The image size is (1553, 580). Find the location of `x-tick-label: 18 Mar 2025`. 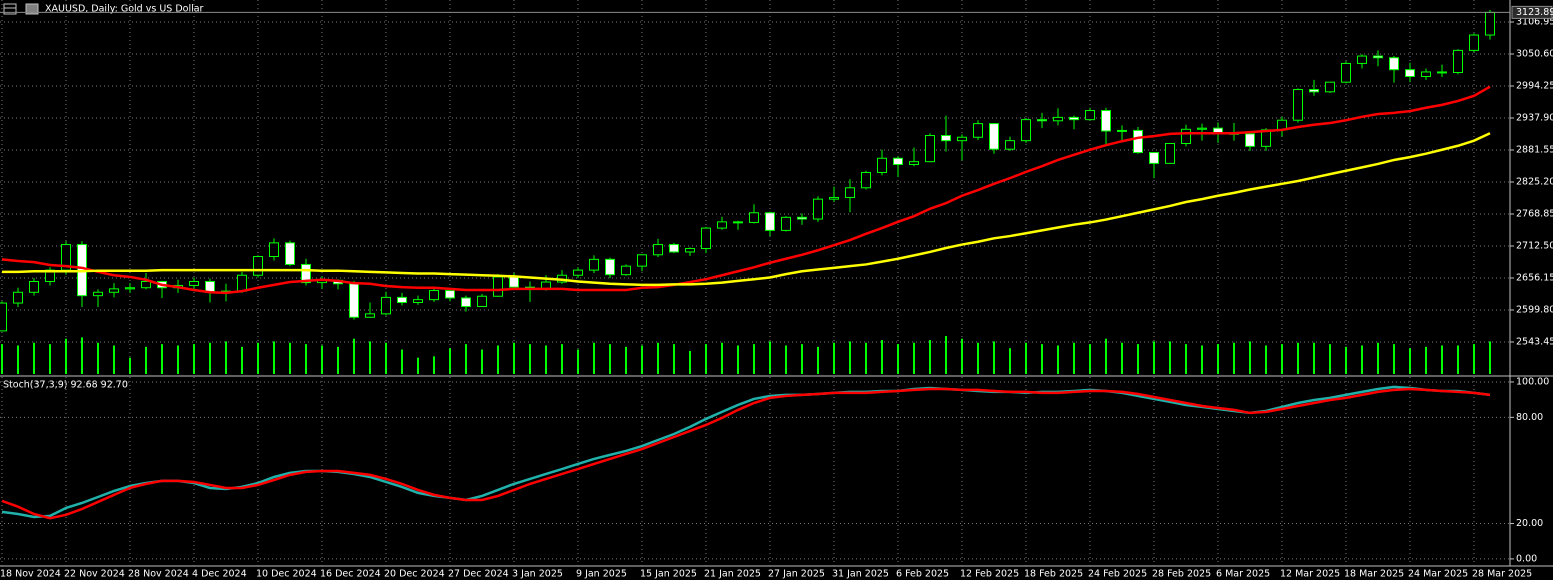

x-tick-label: 18 Mar 2025 is located at coordinates (1374, 574).